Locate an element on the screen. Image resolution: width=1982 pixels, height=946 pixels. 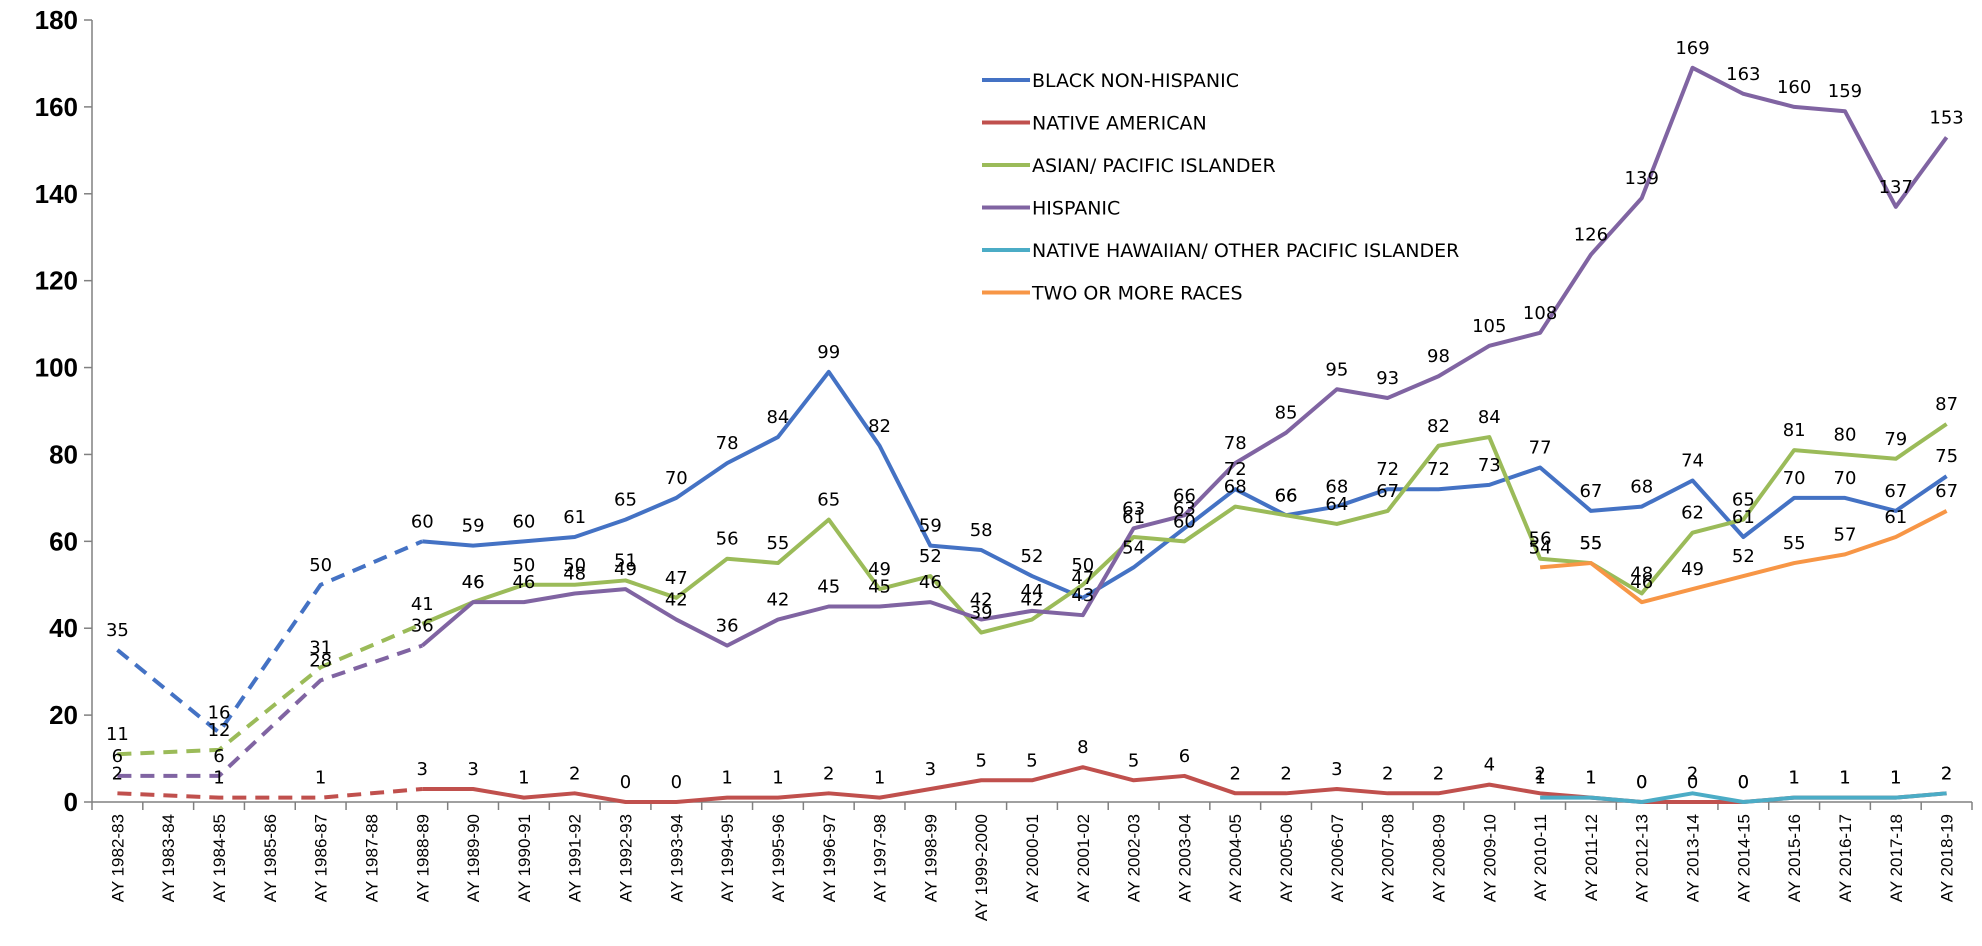
series-line-two-or-more-races is located at coordinates (1743, 557).